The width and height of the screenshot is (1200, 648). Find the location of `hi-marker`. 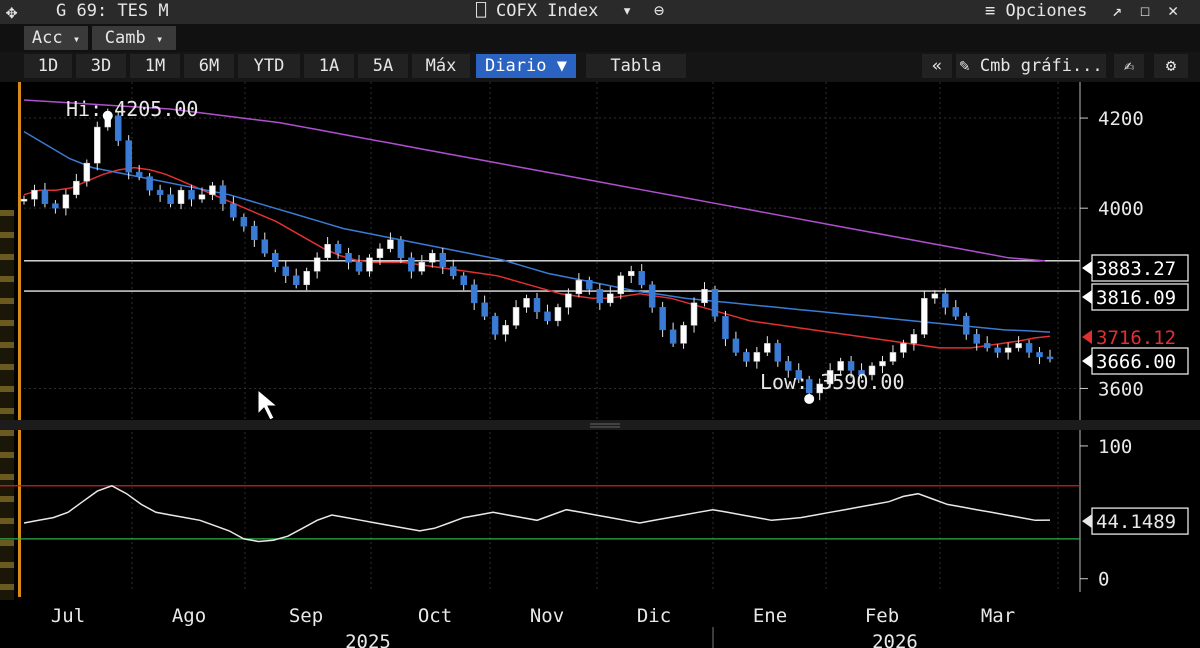

hi-marker is located at coordinates (107, 115).